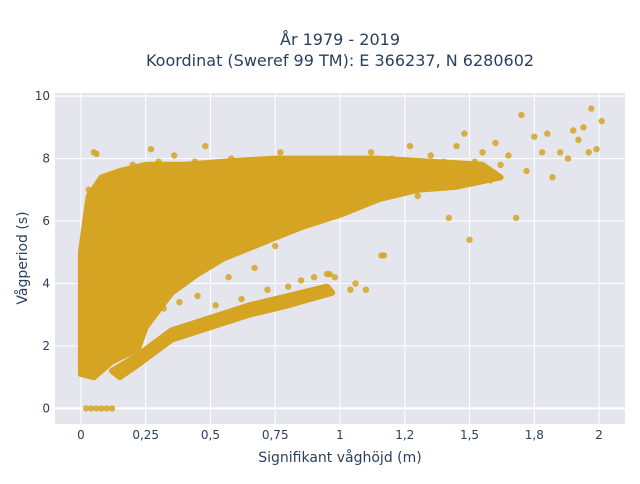  Describe the element at coordinates (46, 408) in the screenshot. I see `y-tick-label: 0` at that location.